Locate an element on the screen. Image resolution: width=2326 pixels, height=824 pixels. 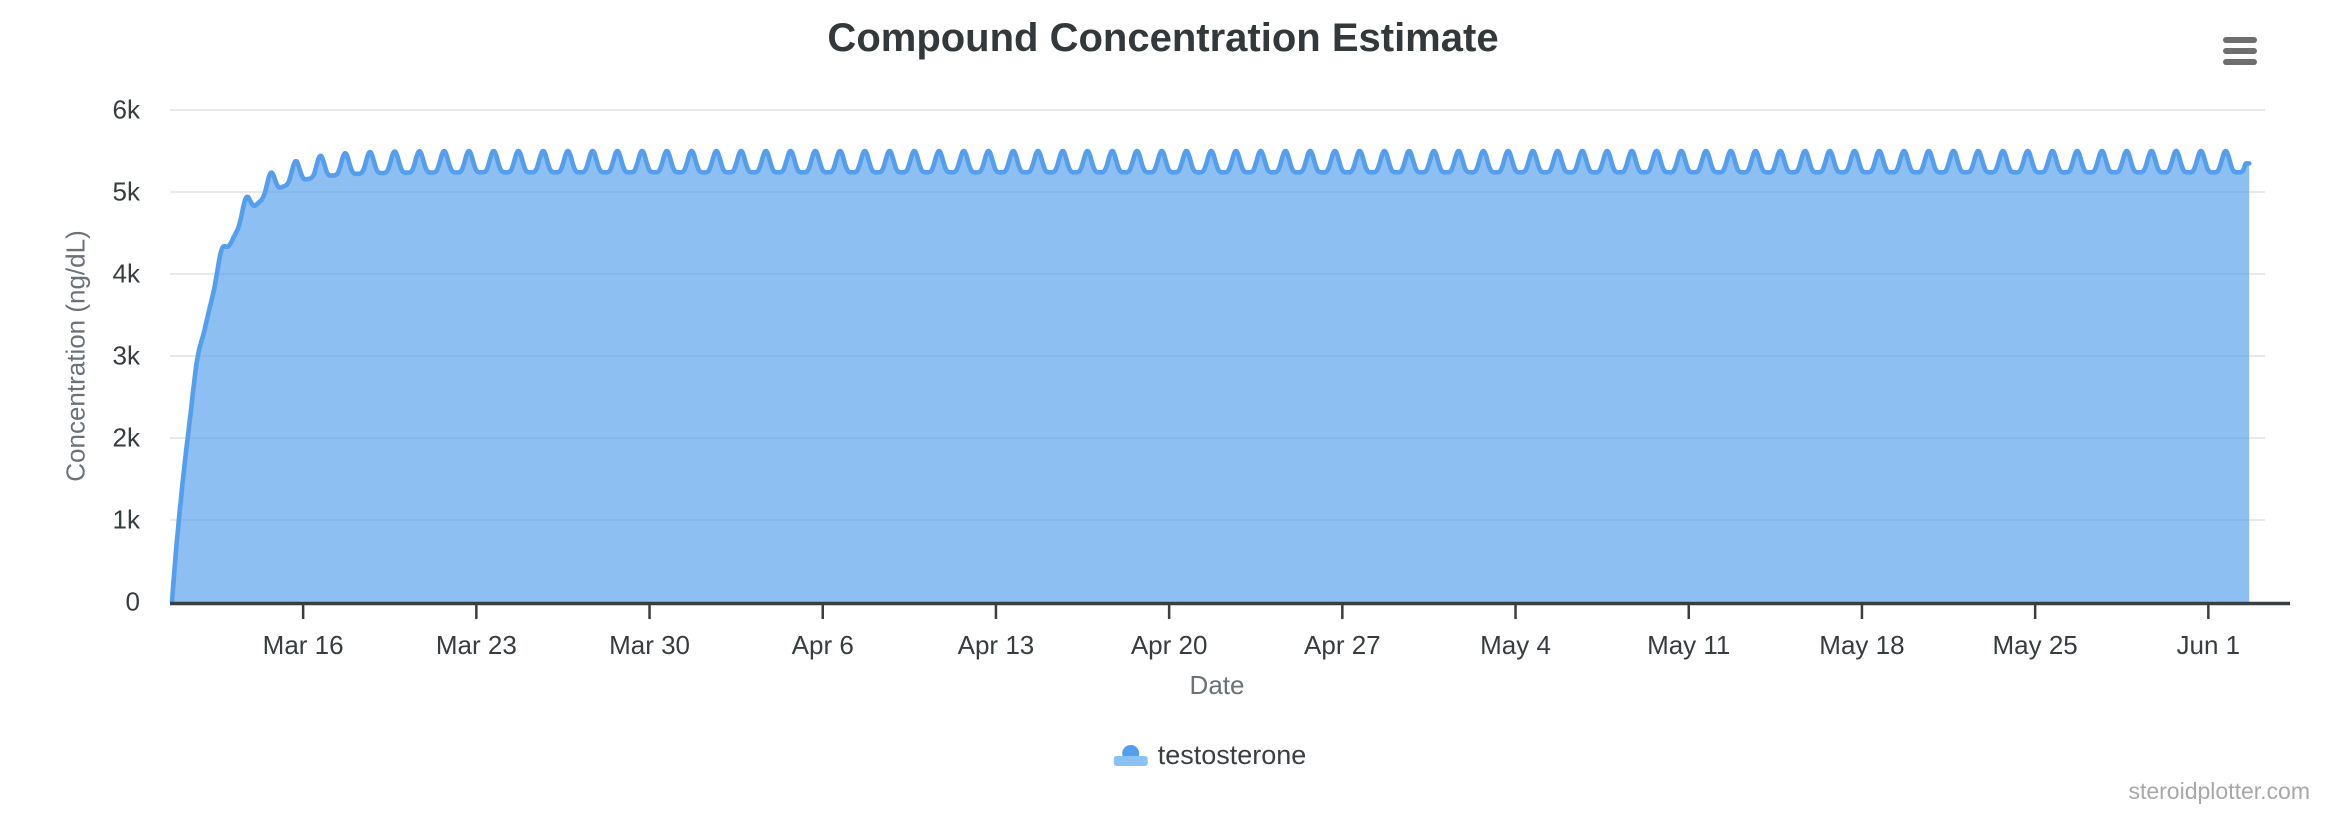
y-tick-label: 4k is located at coordinates (126, 273).